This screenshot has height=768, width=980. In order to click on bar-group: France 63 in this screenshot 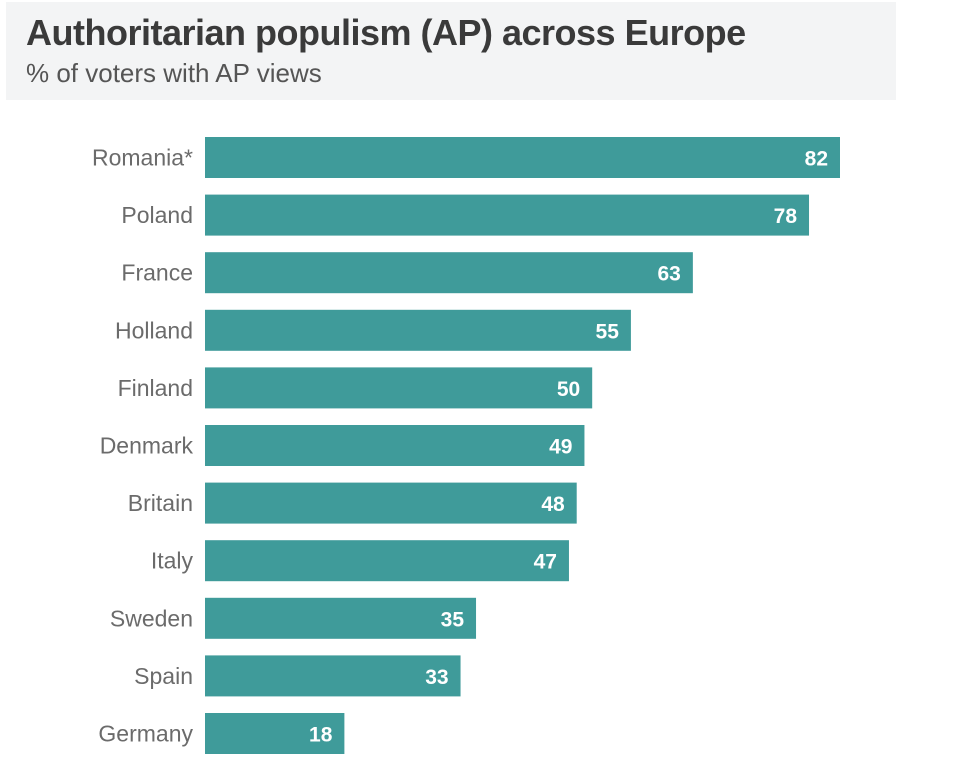, I will do `click(407, 273)`.